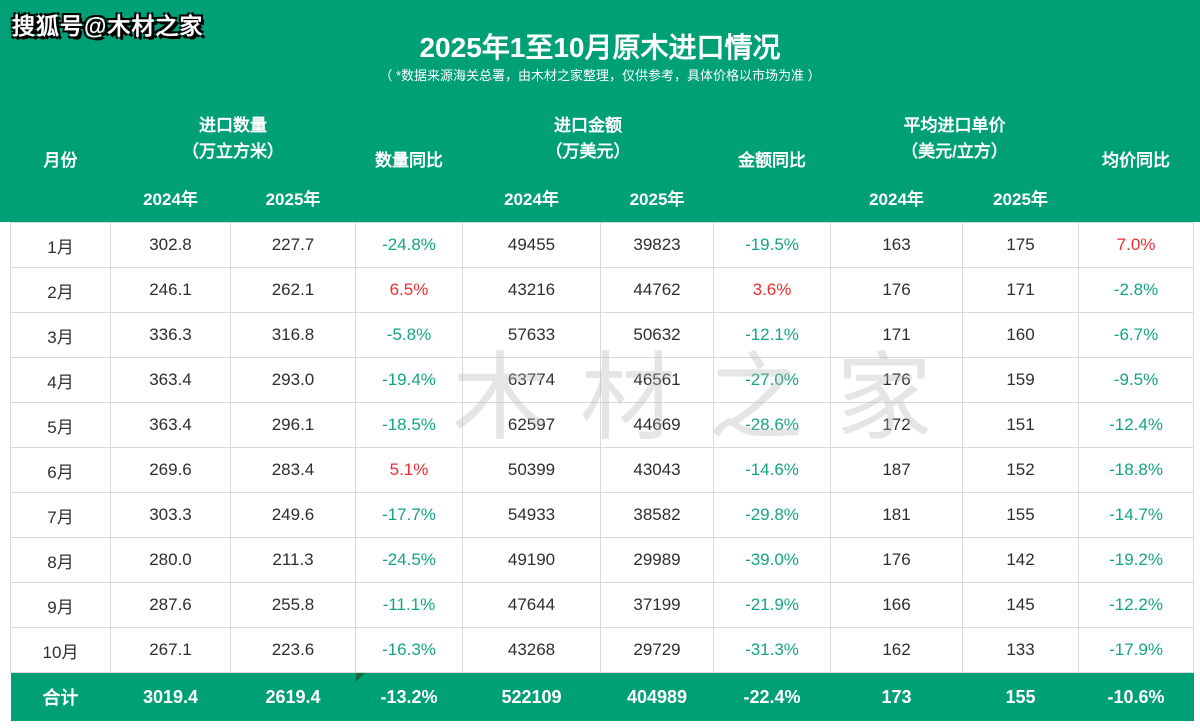 The width and height of the screenshot is (1200, 728). Describe the element at coordinates (1020, 425) in the screenshot. I see `table-cell: 151` at that location.